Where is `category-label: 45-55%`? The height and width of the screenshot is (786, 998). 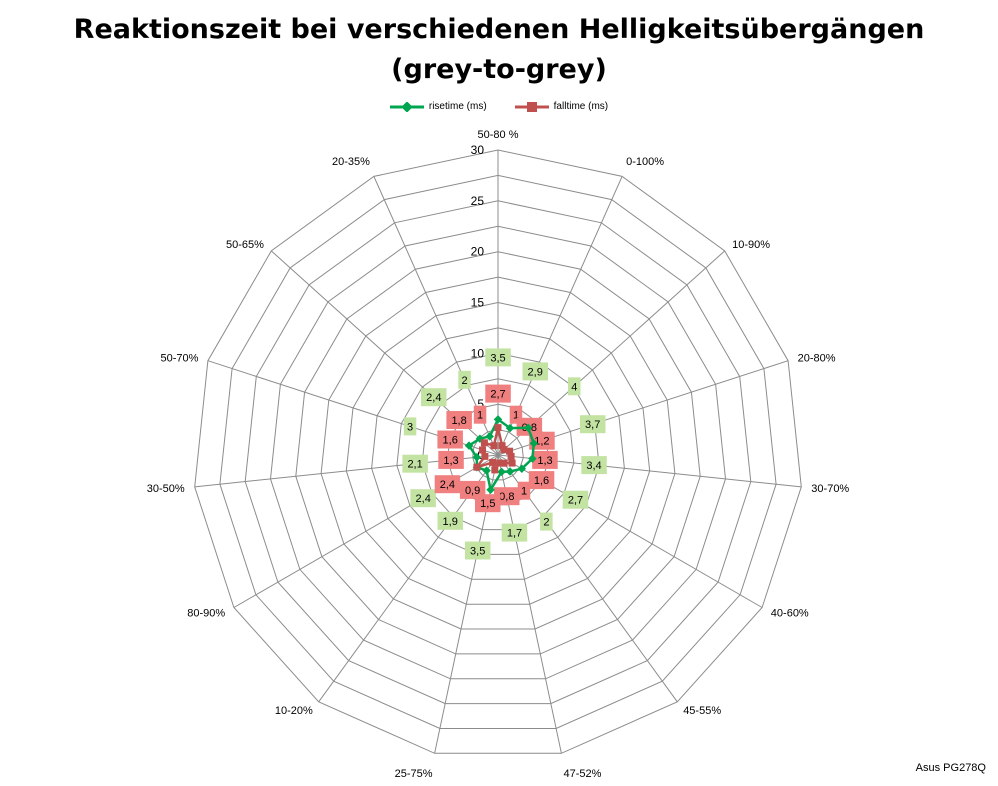
category-label: 45-55% is located at coordinates (702, 711).